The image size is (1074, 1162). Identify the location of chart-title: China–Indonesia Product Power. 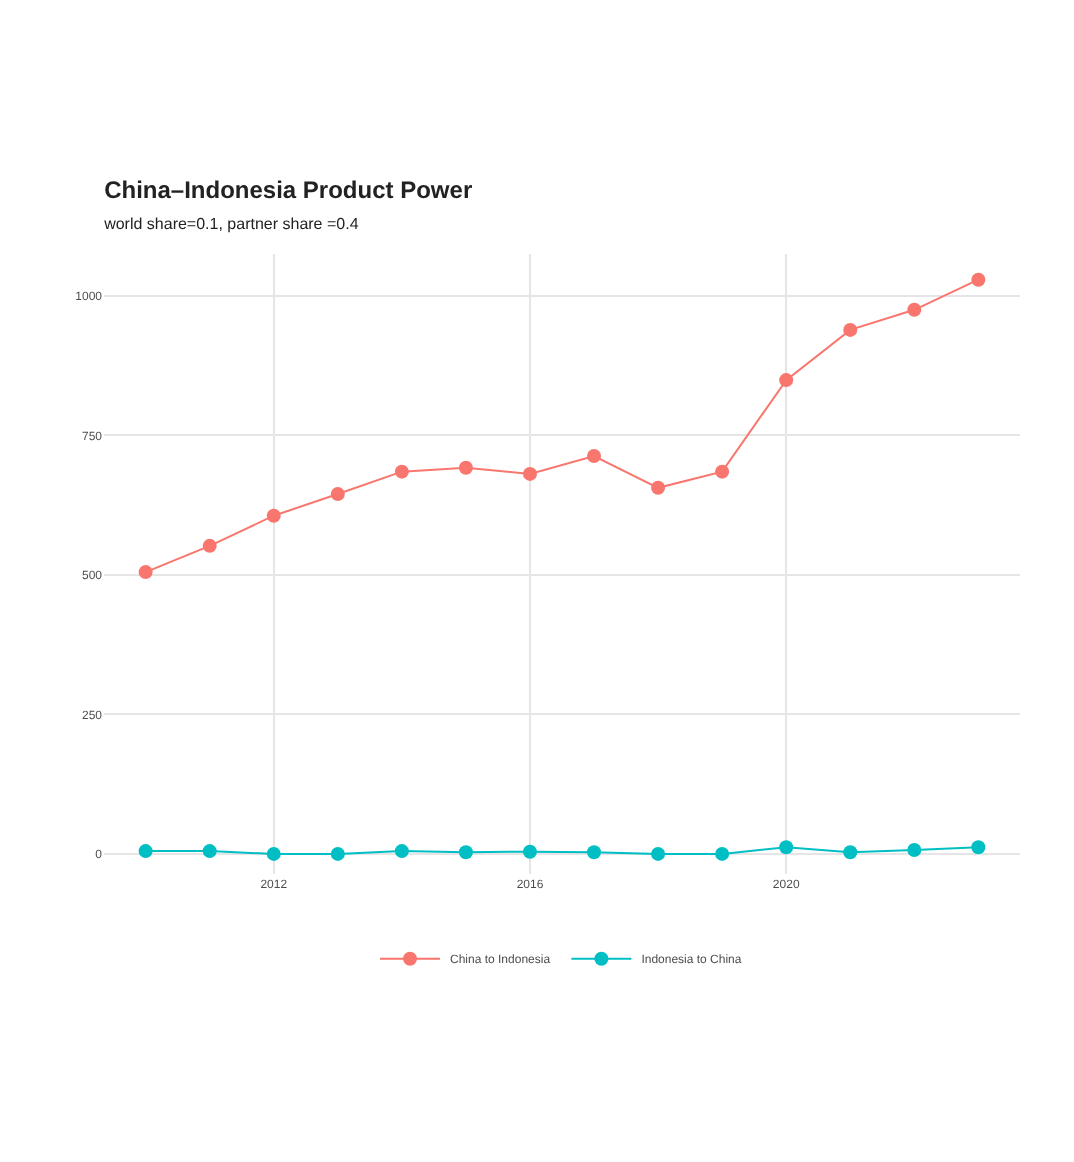
(288, 189).